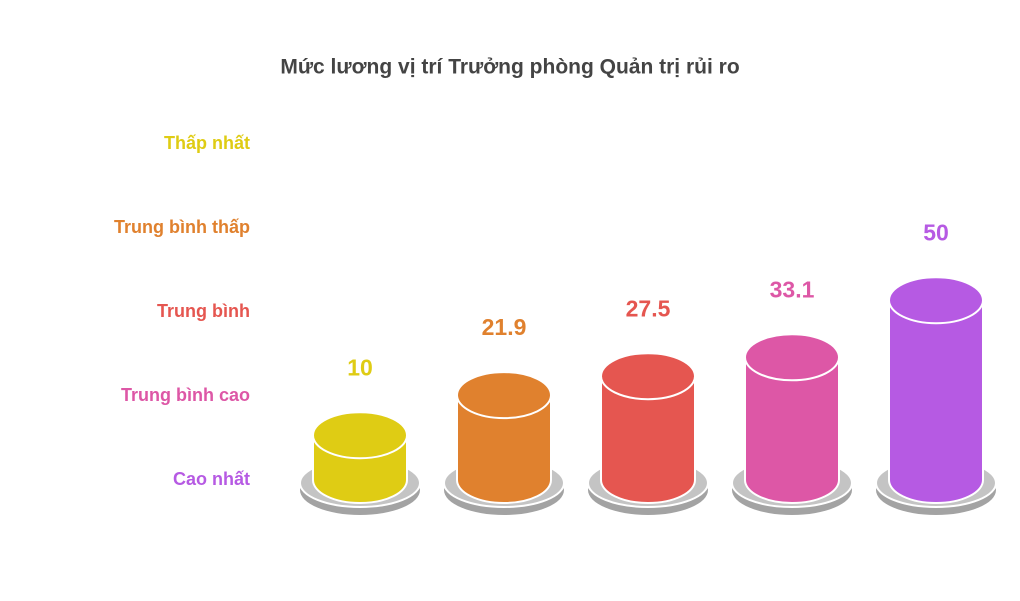 This screenshot has height=601, width=1020. I want to click on value-label: 21.9, so click(504, 327).